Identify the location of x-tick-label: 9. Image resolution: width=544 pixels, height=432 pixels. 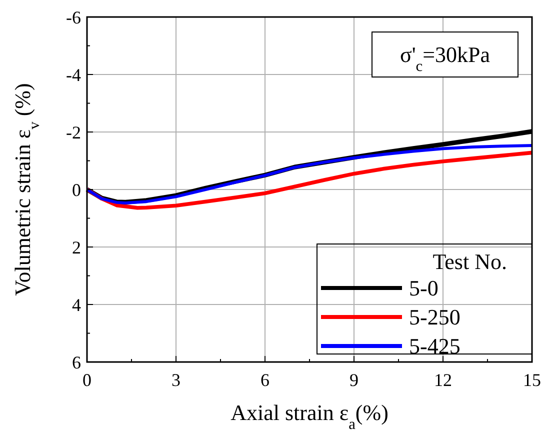
(354, 380).